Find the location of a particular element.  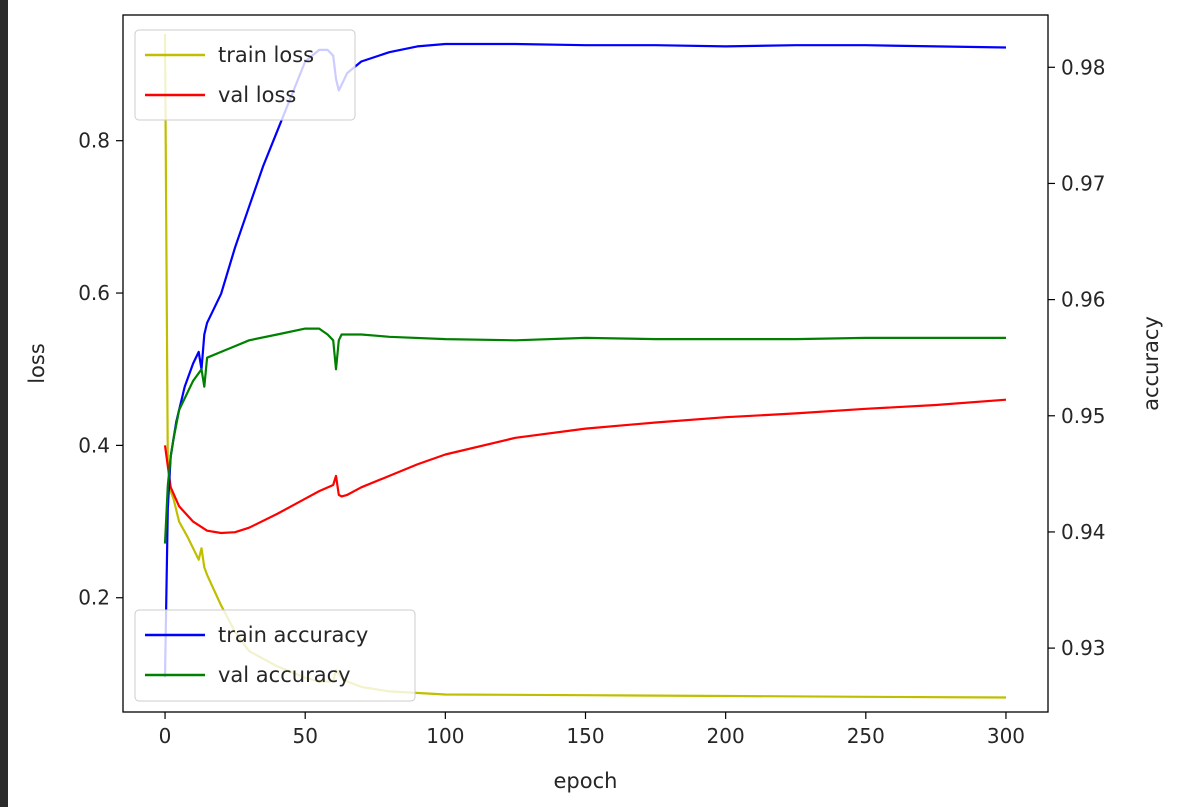

right-y-tick-label: 0.94 is located at coordinates (1083, 532).